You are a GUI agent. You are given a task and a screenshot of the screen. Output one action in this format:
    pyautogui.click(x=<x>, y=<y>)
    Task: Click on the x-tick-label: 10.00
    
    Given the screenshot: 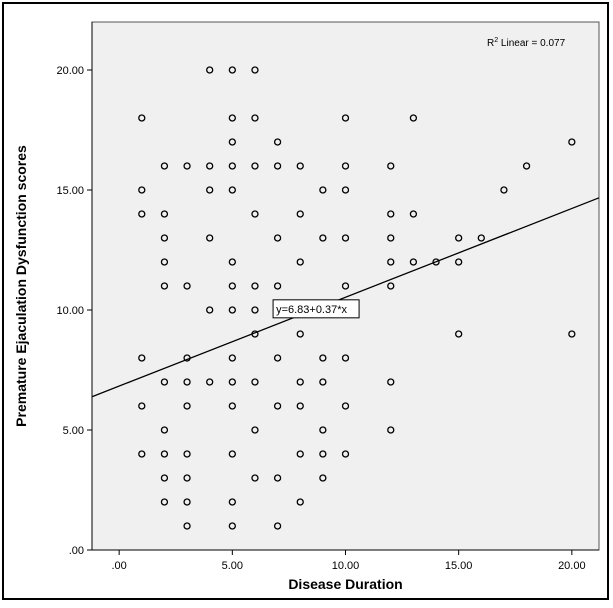 What is the action you would take?
    pyautogui.click(x=346, y=566)
    